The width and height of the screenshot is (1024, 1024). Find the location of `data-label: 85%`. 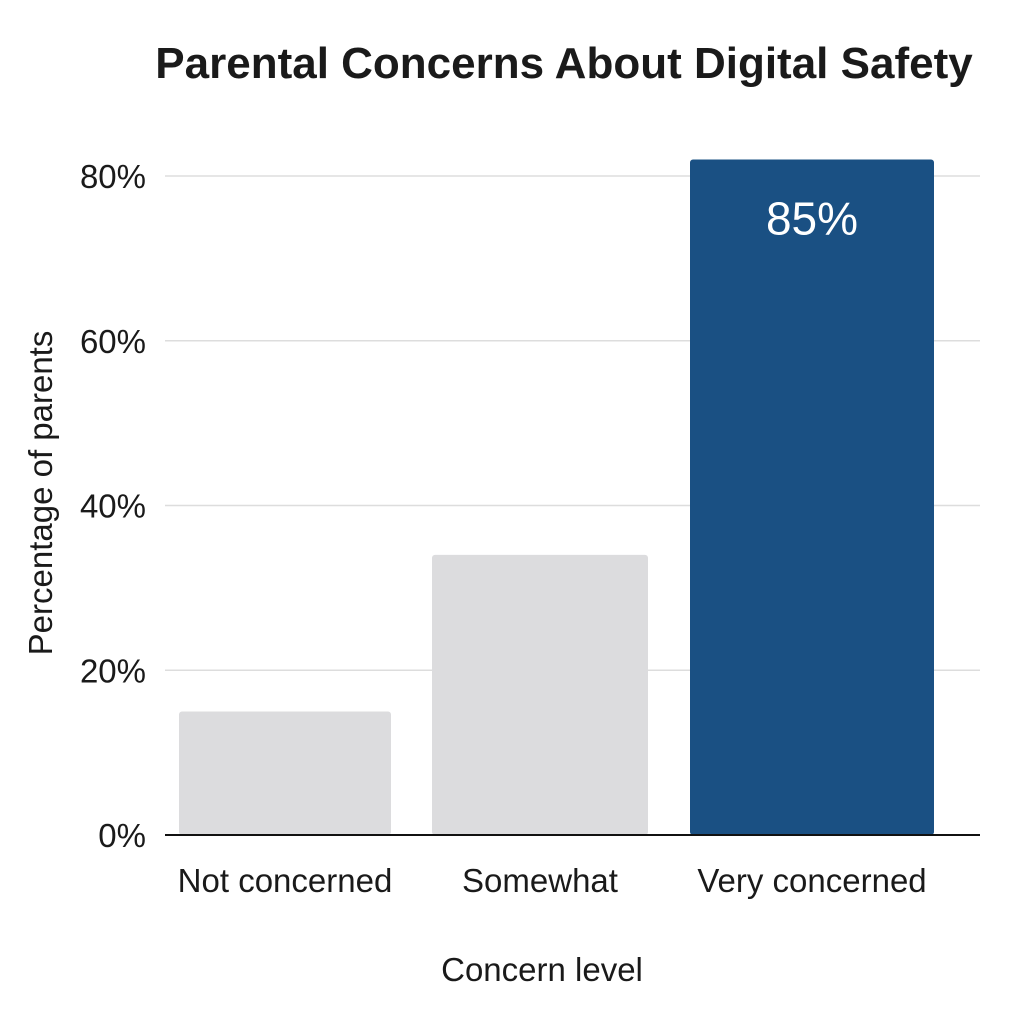

data-label: 85% is located at coordinates (812, 219).